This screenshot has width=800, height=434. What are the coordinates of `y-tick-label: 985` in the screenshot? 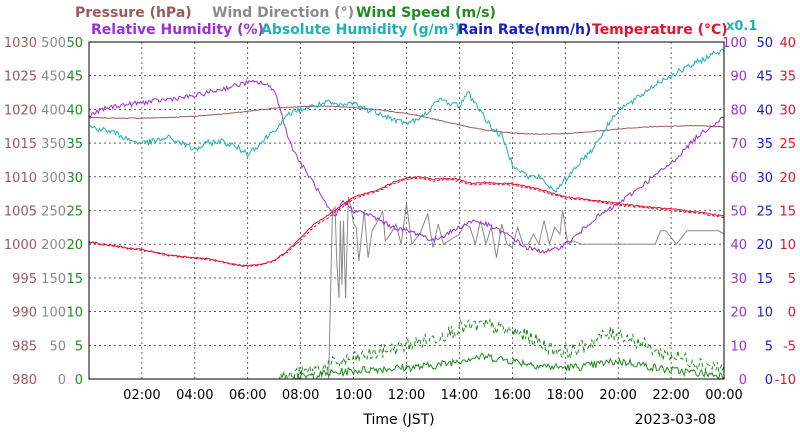 It's located at (24, 346).